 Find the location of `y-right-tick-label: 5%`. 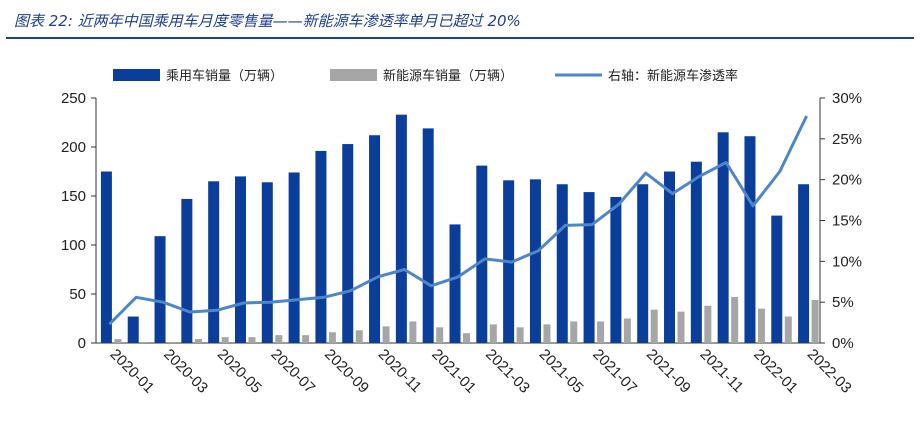

y-right-tick-label: 5% is located at coordinates (843, 302).